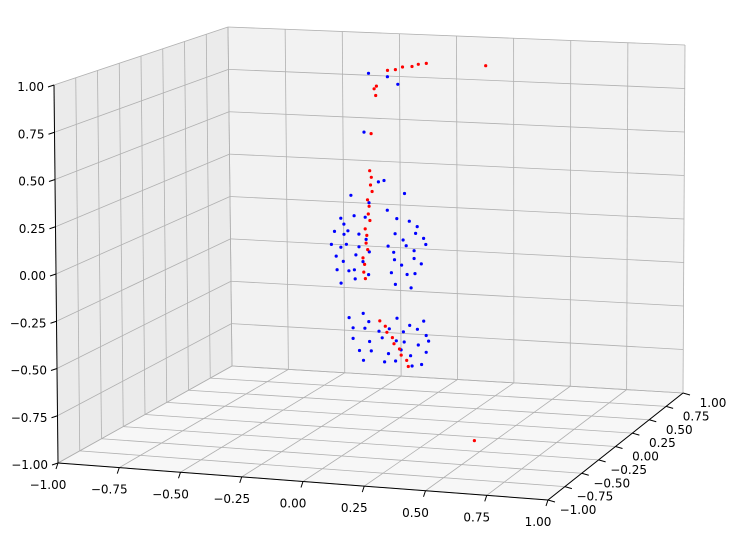 This screenshot has height=553, width=742. Describe the element at coordinates (231, 499) in the screenshot. I see `x-tick-label: −0.25` at that location.